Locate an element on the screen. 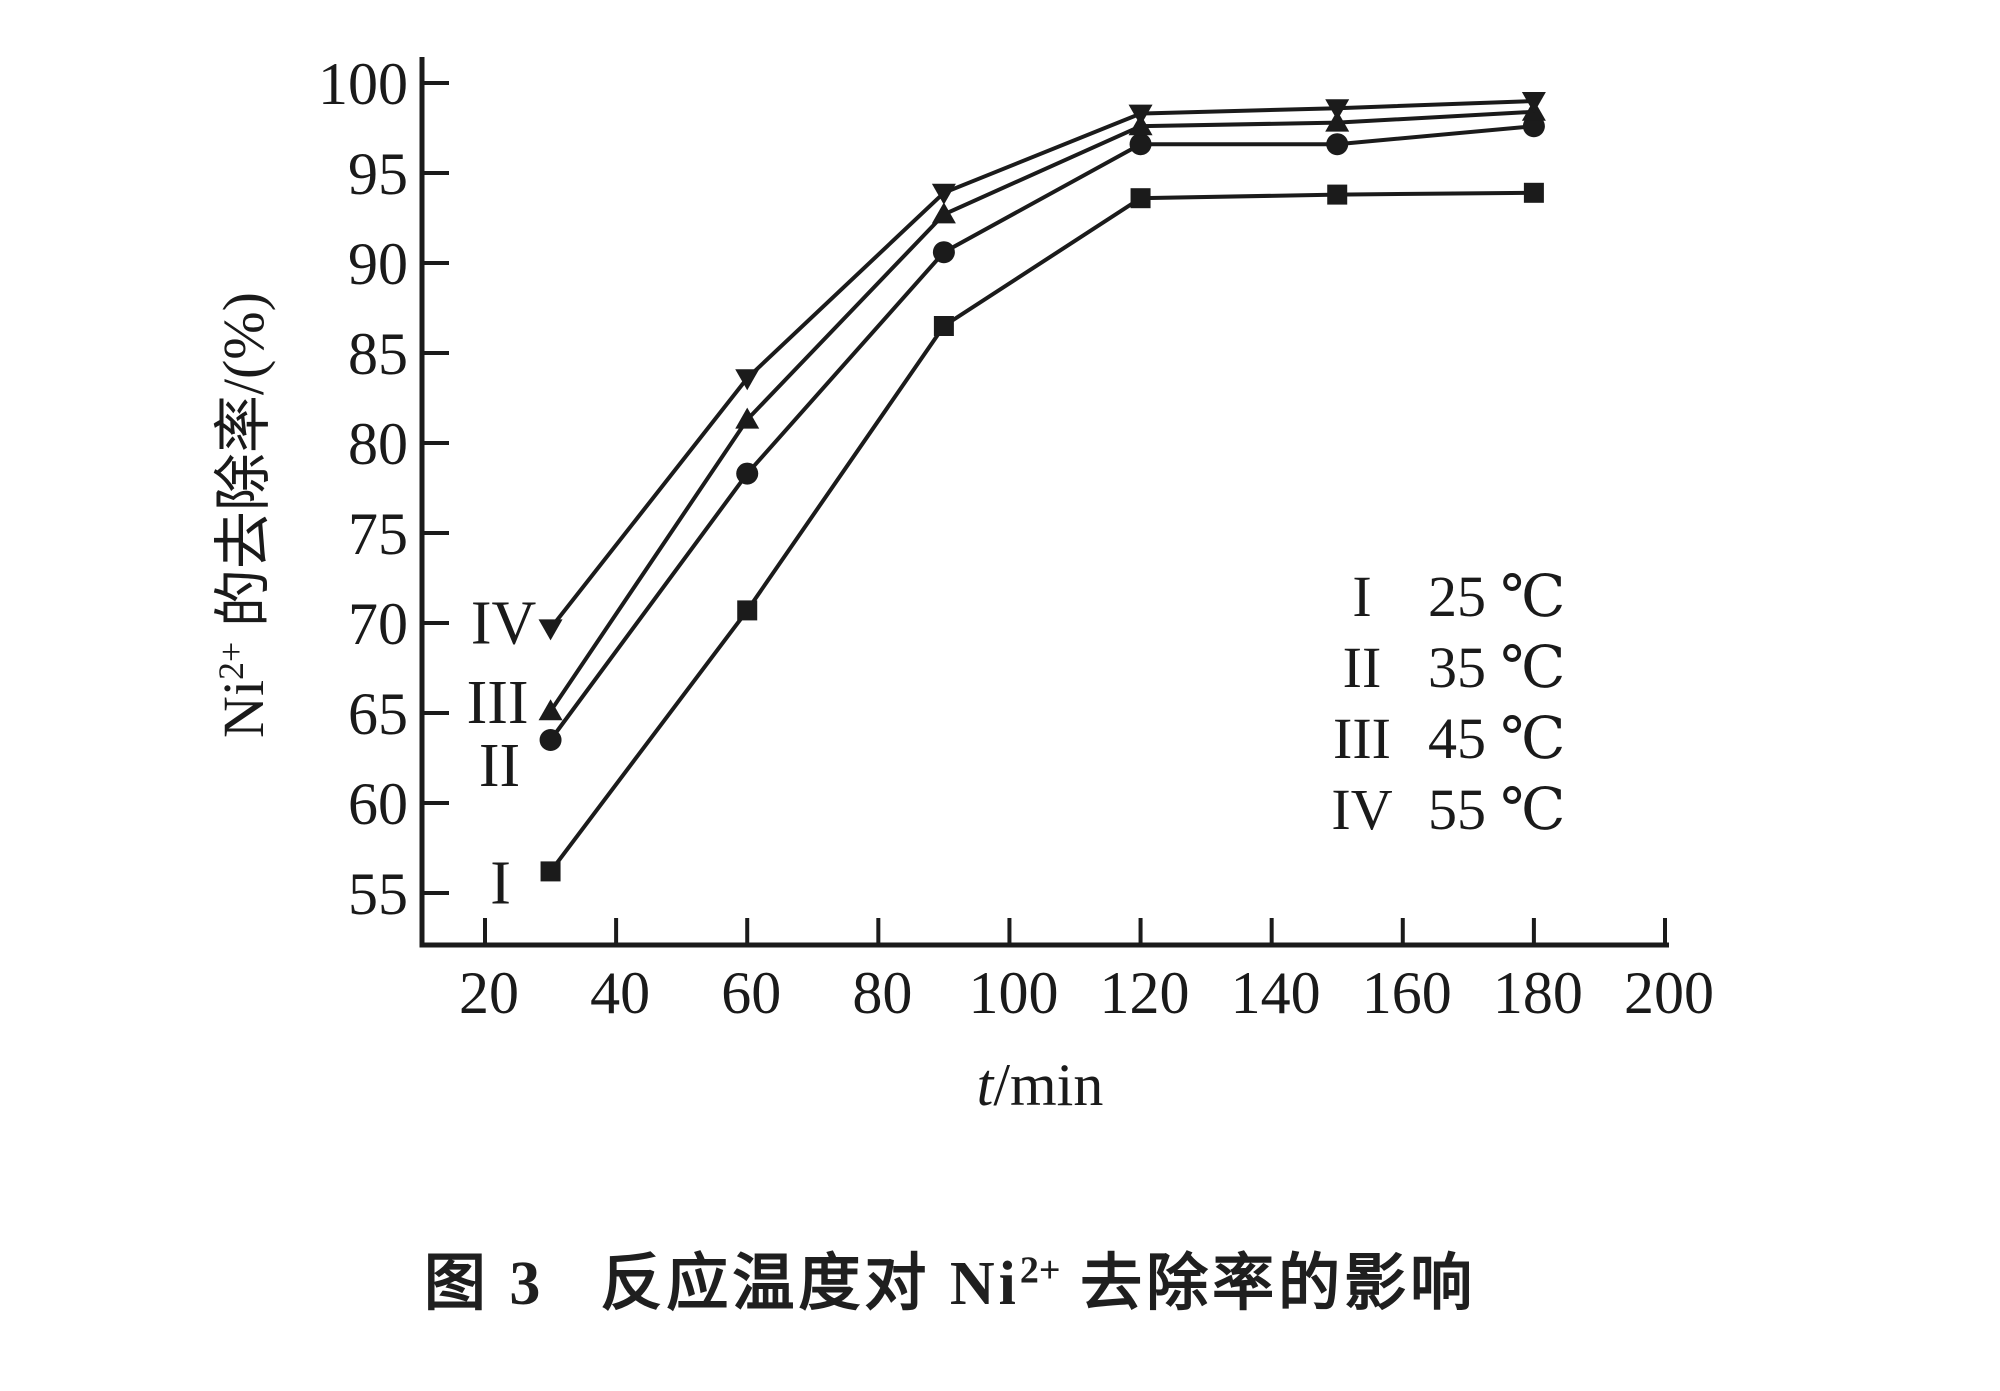 This screenshot has width=2000, height=1391. legend: I 25 ℃ II 35 ℃ III 45 ℃ IV 55 ℃ is located at coordinates (1448, 703).